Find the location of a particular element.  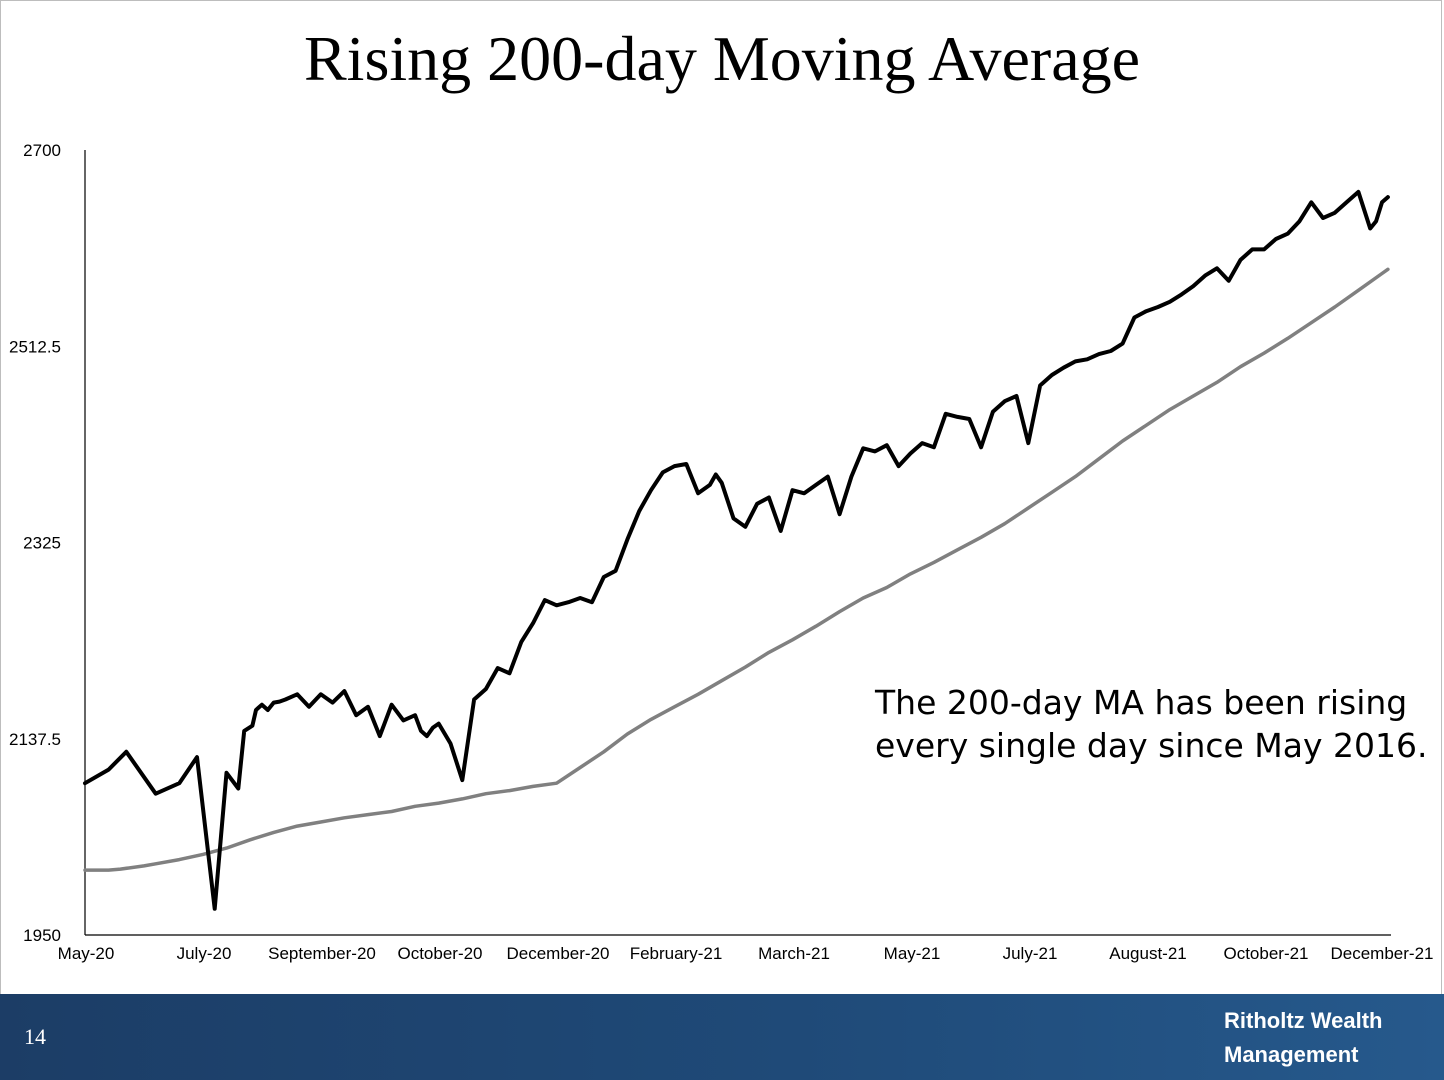

x-tick-label: February-21 is located at coordinates (676, 953).